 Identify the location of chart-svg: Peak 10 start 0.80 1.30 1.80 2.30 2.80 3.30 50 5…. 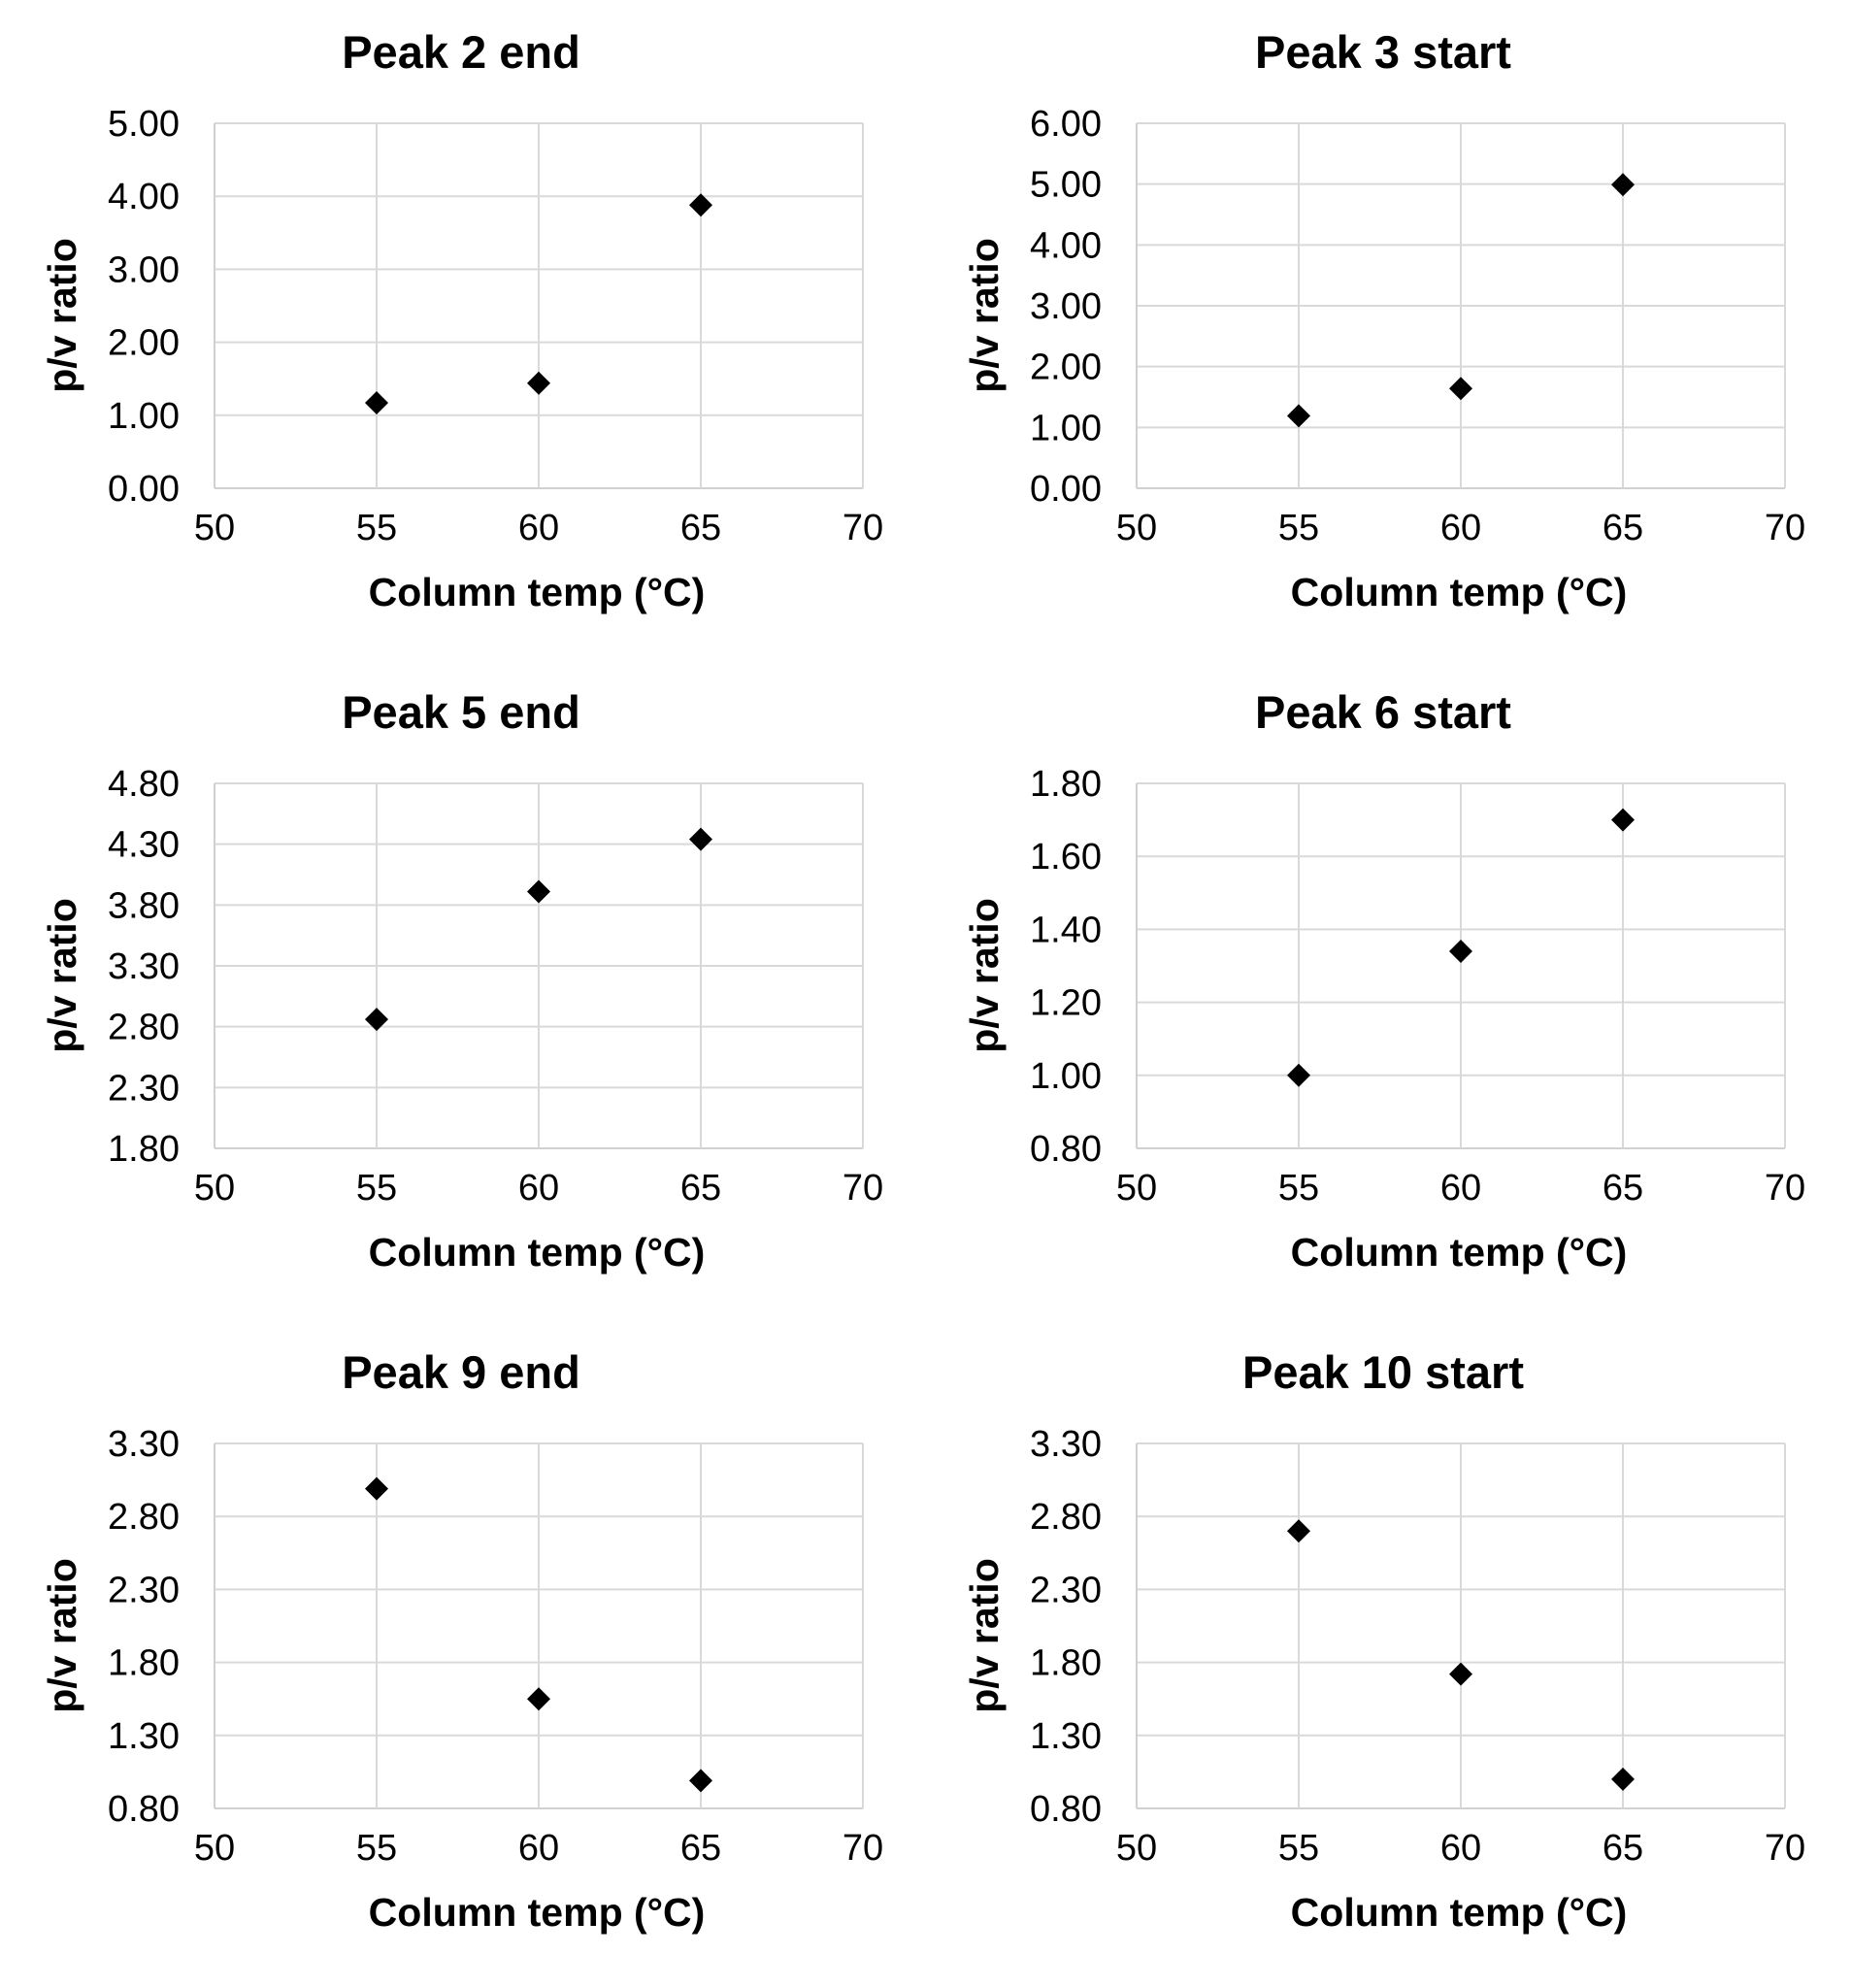
(1383, 1640).